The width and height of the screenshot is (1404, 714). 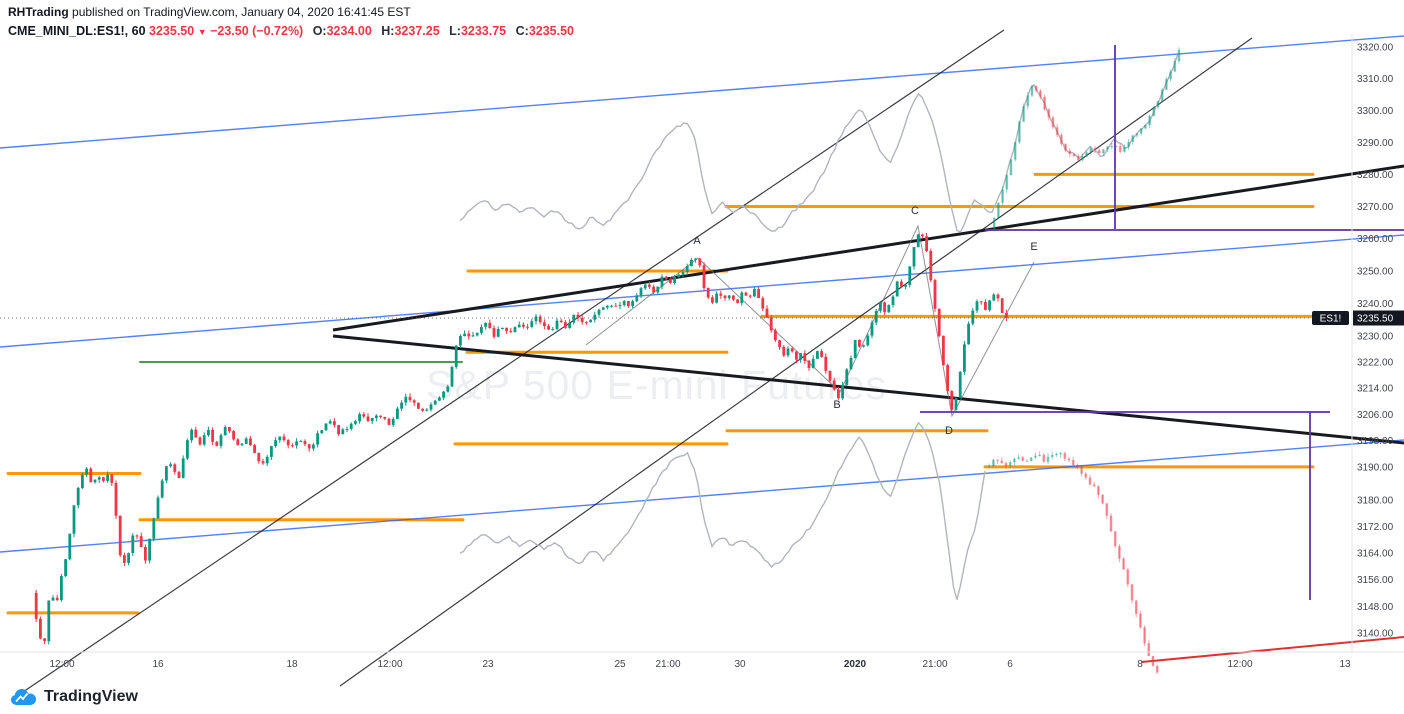 I want to click on svg-text: ES1!, so click(x=1331, y=319).